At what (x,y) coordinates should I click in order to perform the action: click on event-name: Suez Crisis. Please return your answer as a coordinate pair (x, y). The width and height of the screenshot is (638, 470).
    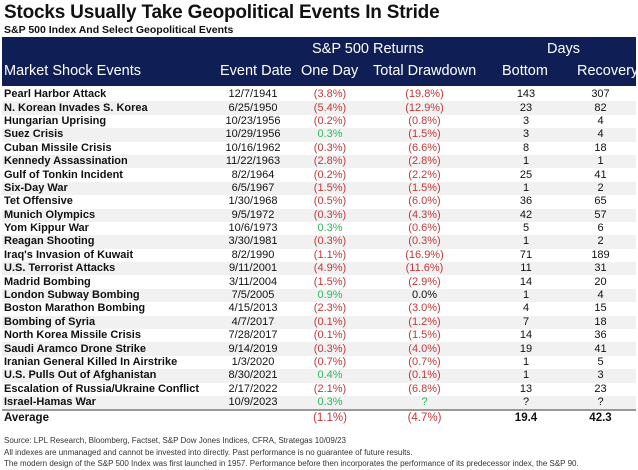
    Looking at the image, I should click on (105, 135).